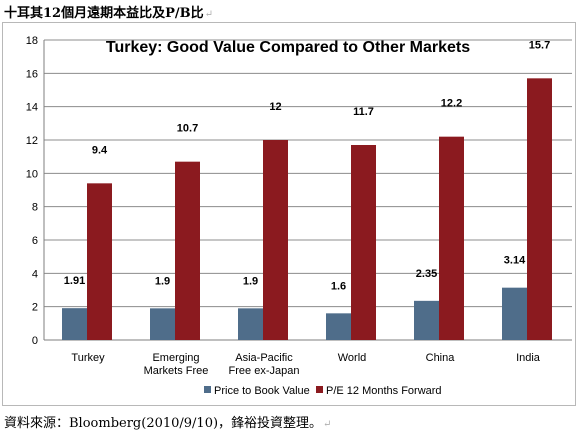 The width and height of the screenshot is (580, 438). What do you see at coordinates (262, 391) in the screenshot?
I see `legend-entry: Price to Book Value` at bounding box center [262, 391].